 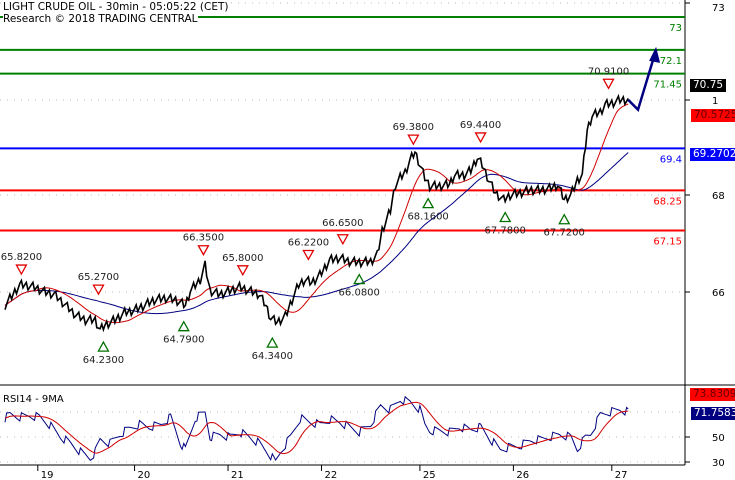 I want to click on swing-high-label: 66.3500, so click(x=203, y=238).